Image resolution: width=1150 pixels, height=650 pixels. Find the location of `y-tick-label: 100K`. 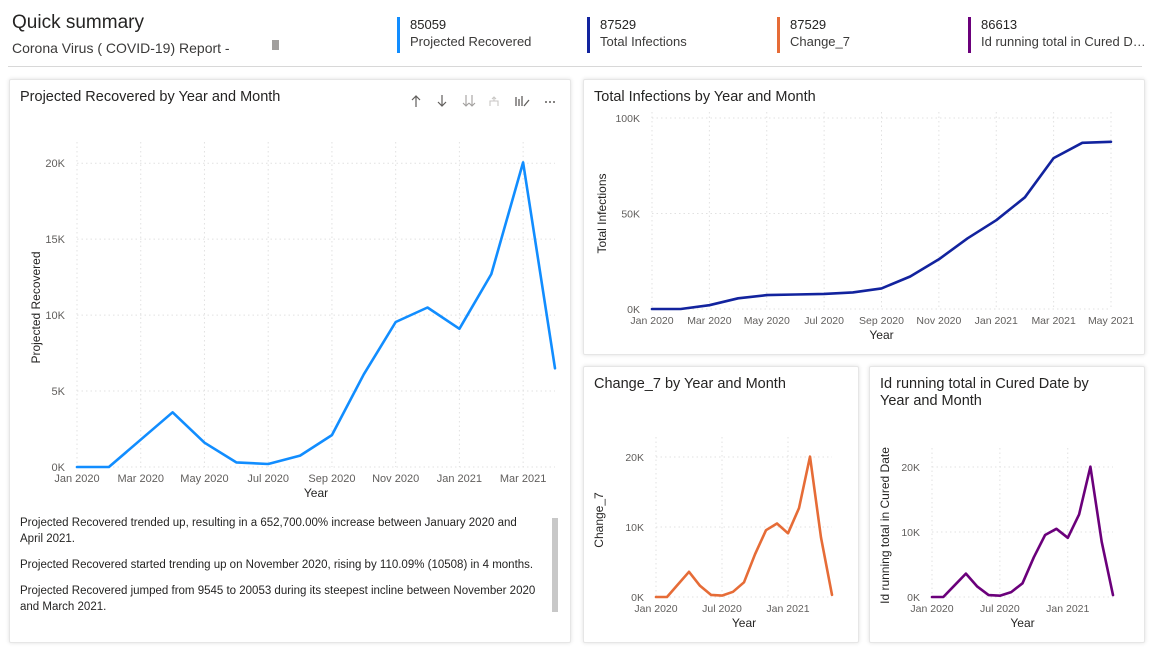

y-tick-label: 100K is located at coordinates (627, 119).